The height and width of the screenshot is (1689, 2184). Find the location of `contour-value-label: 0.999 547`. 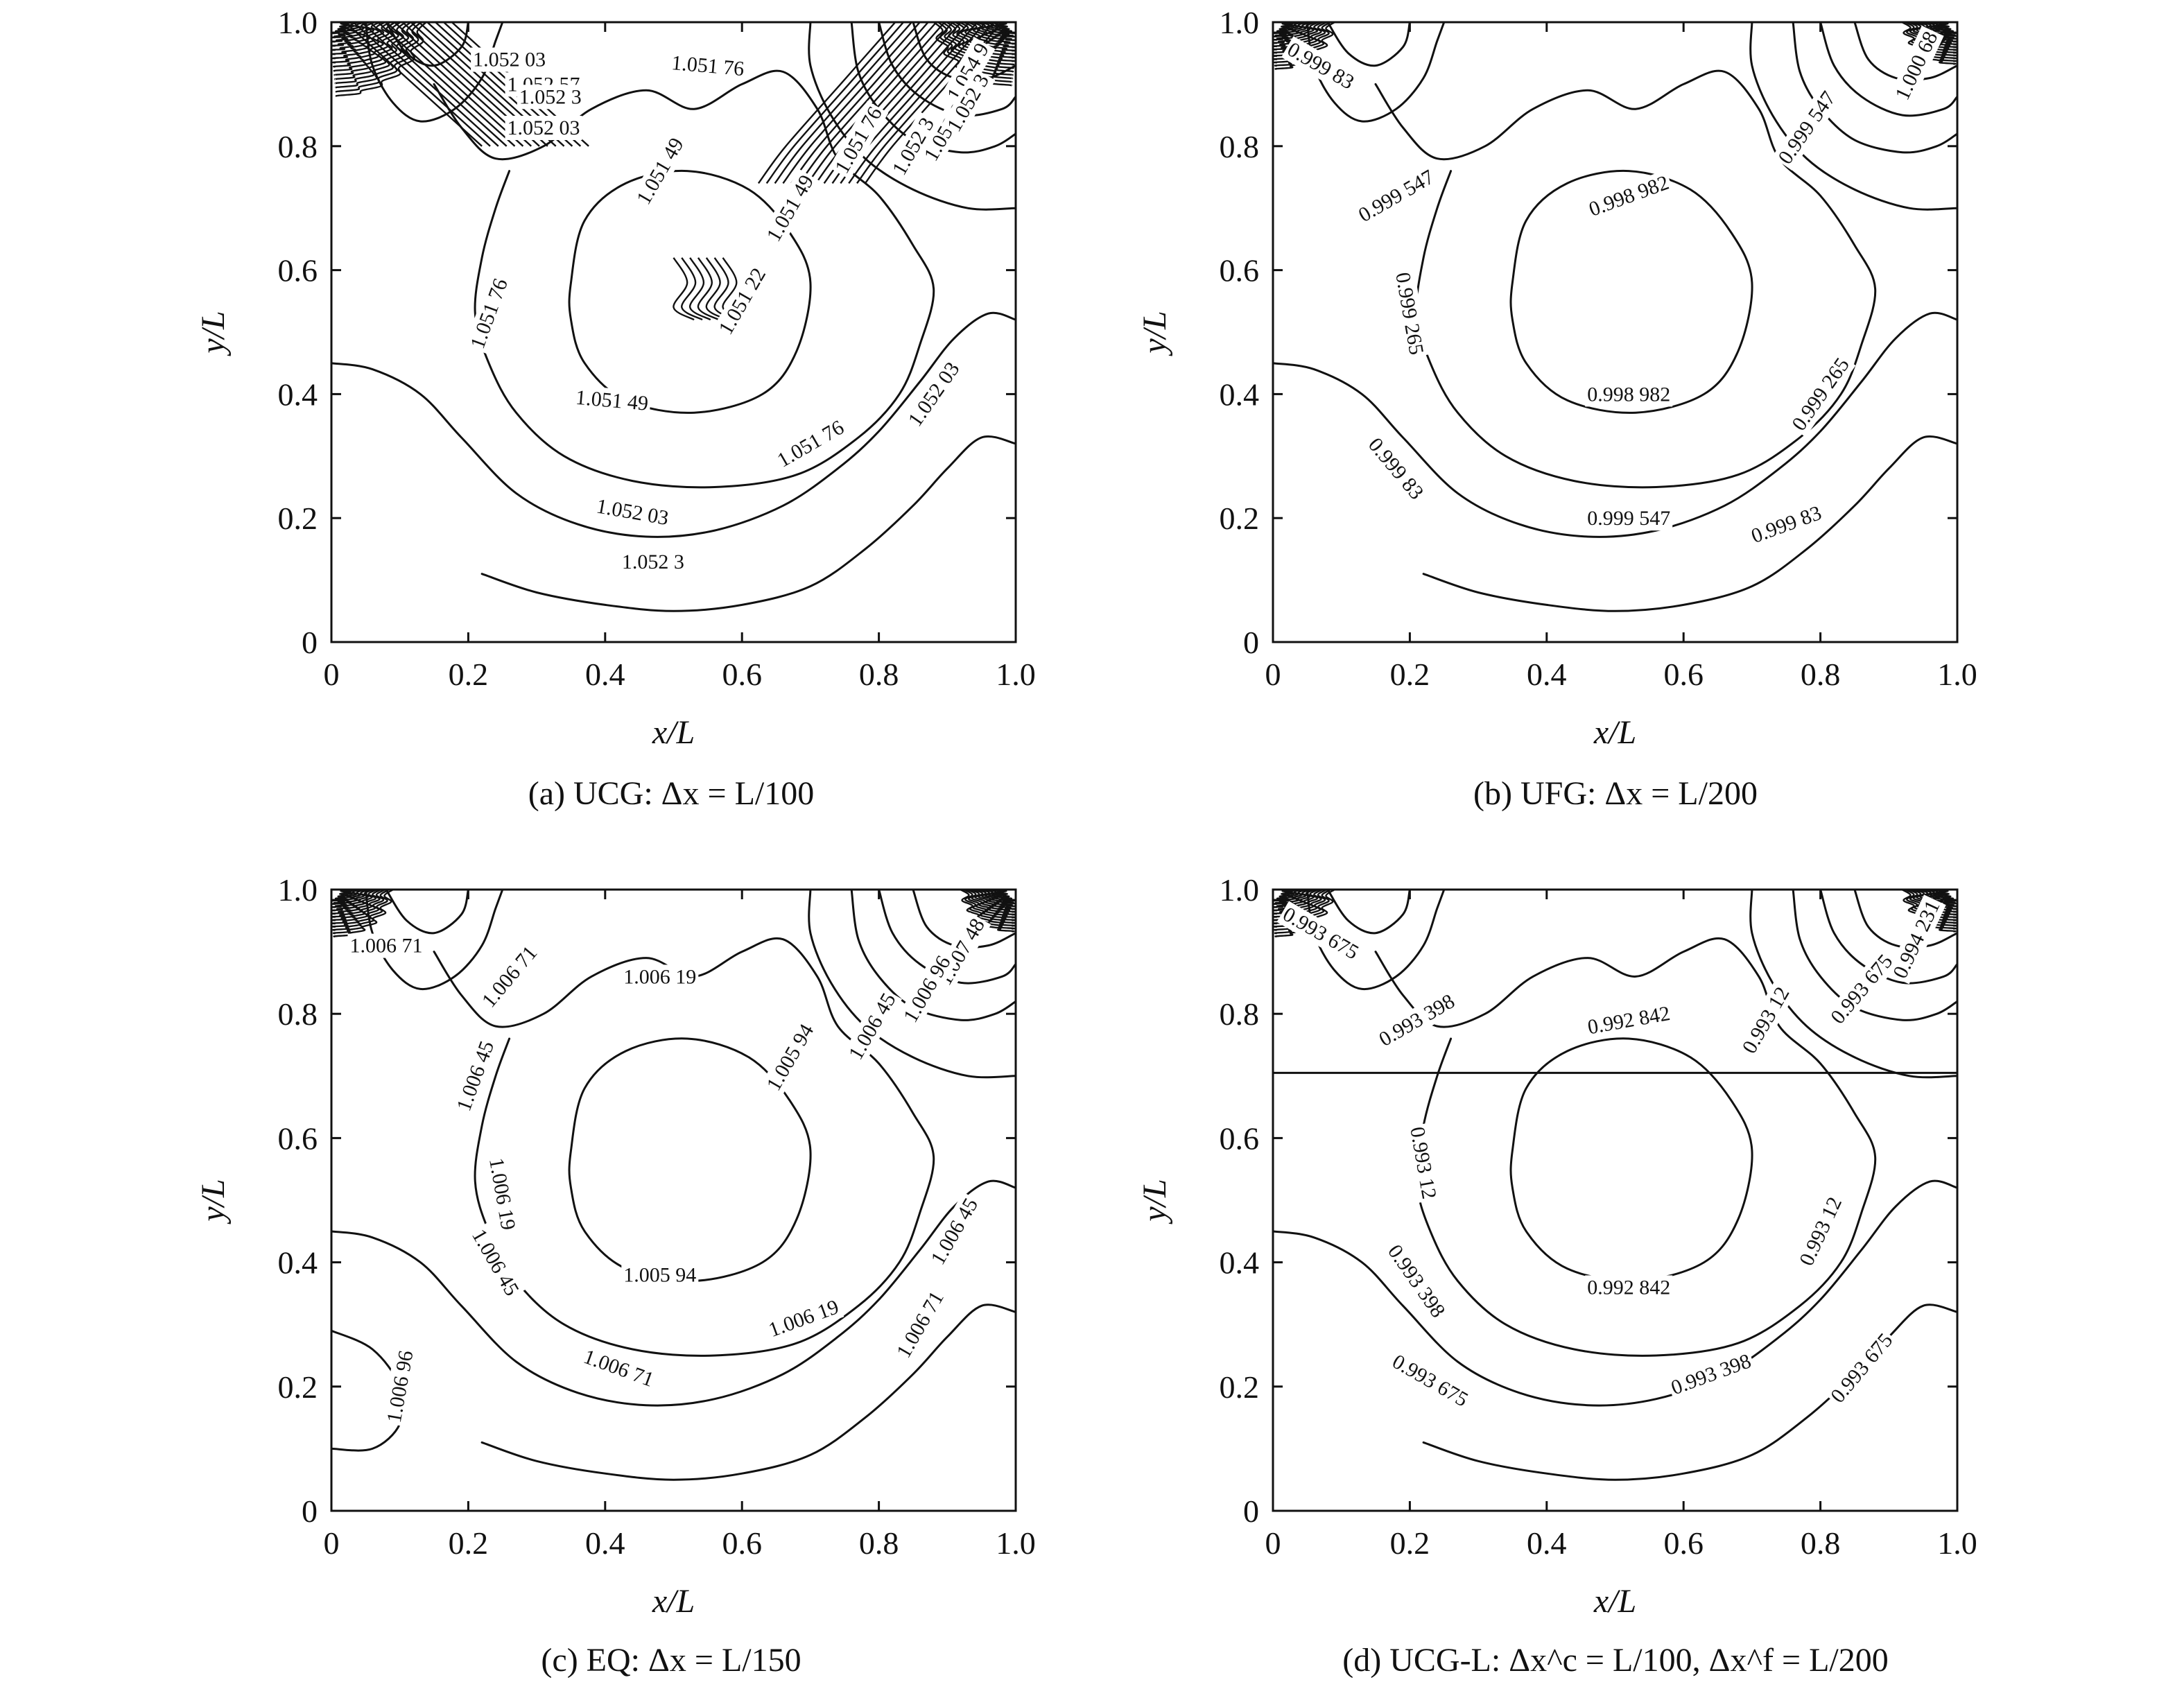

contour-value-label: 0.999 547 is located at coordinates (1629, 519).